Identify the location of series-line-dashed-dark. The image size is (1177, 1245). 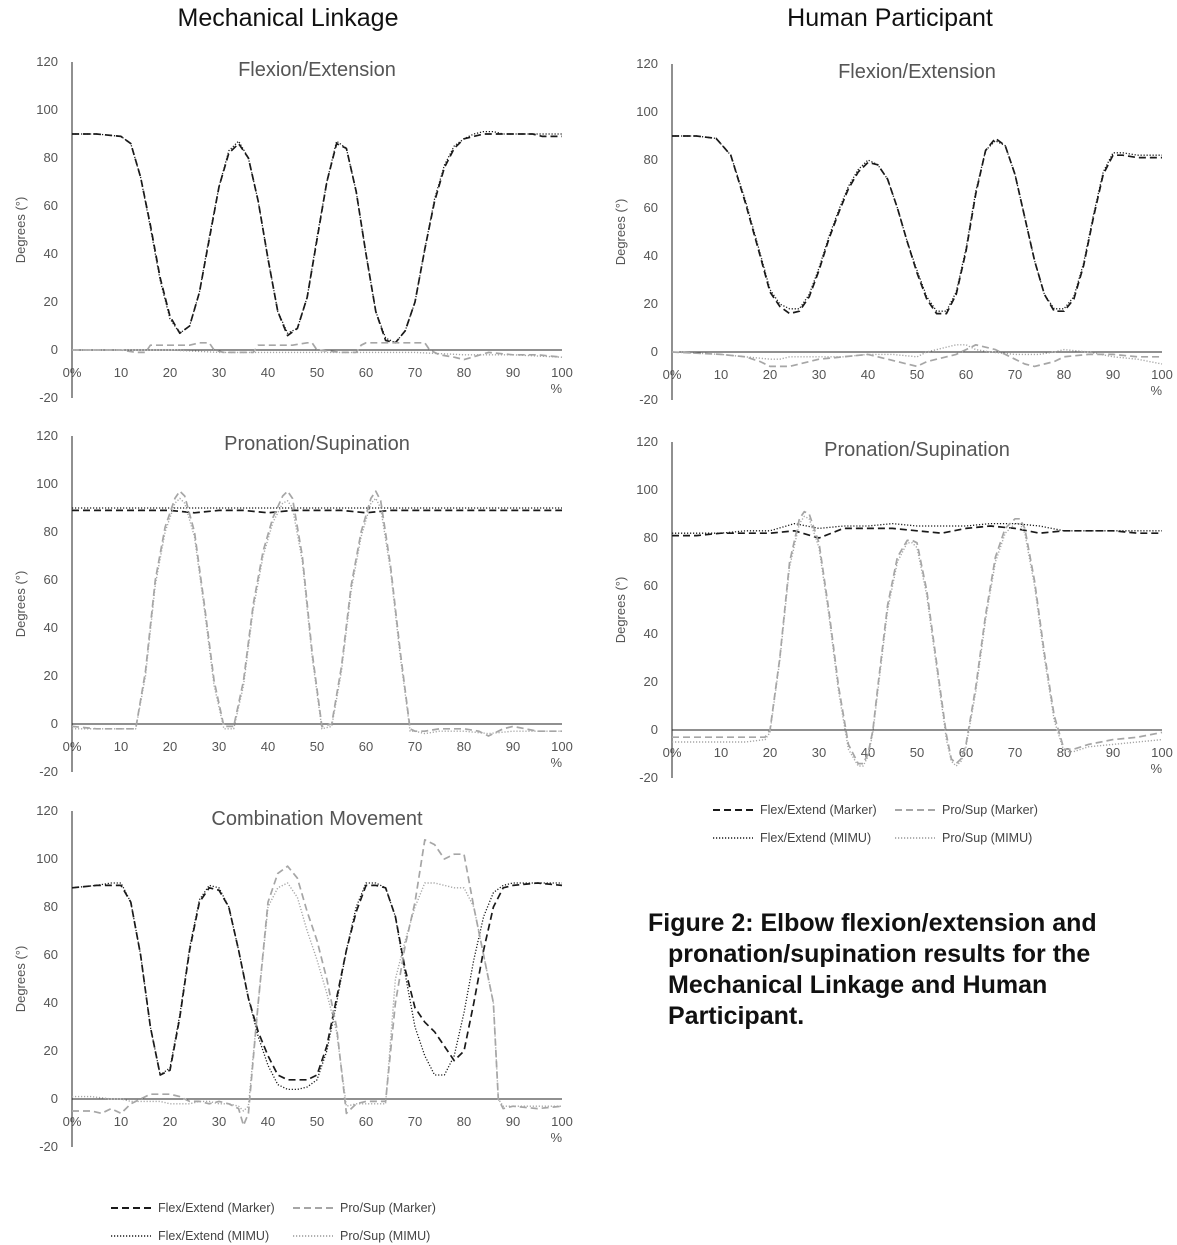
(917, 225).